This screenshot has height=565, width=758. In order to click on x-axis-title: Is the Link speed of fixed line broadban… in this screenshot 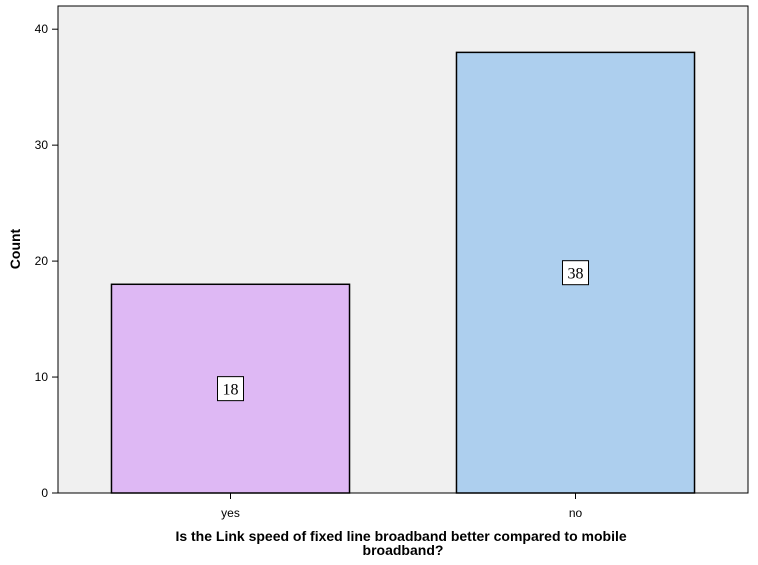, I will do `click(402, 543)`.